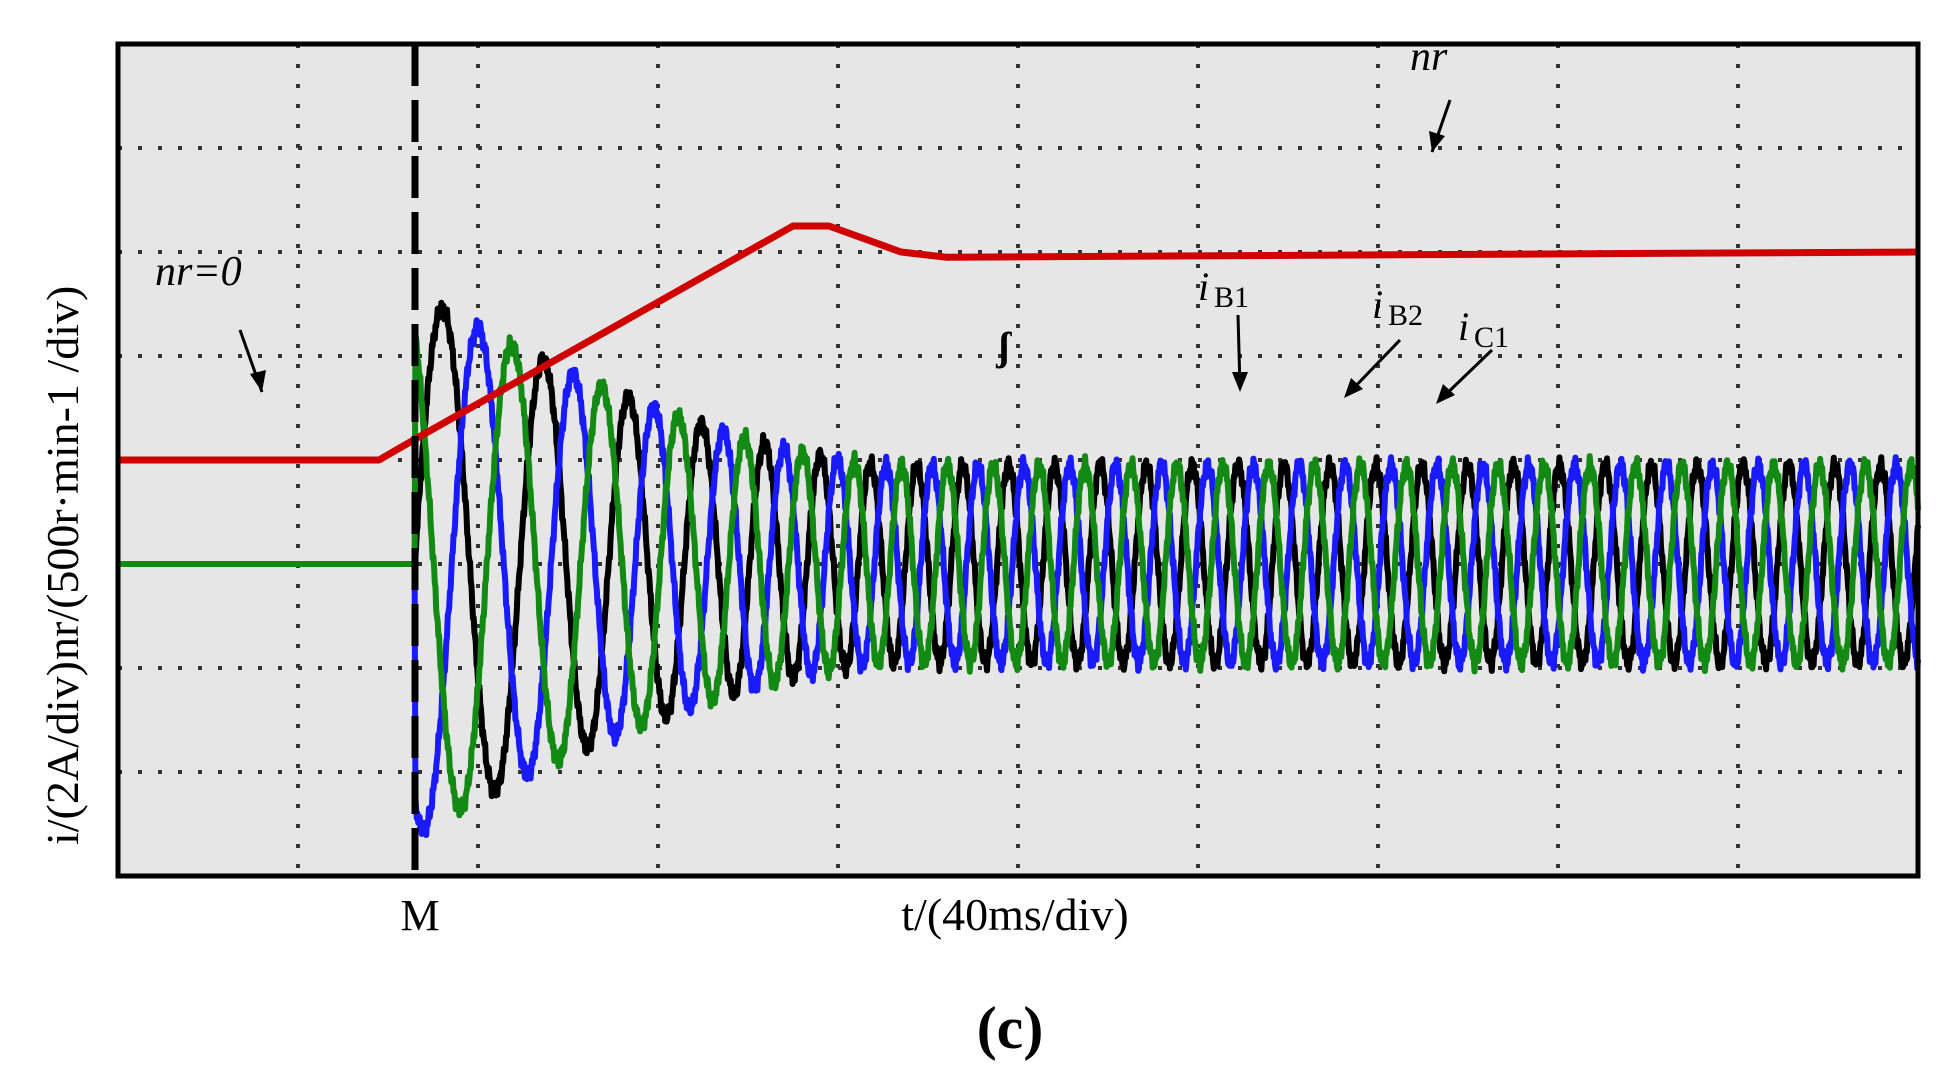 The width and height of the screenshot is (1950, 1073). I want to click on figure-caption: (c), so click(1010, 1028).